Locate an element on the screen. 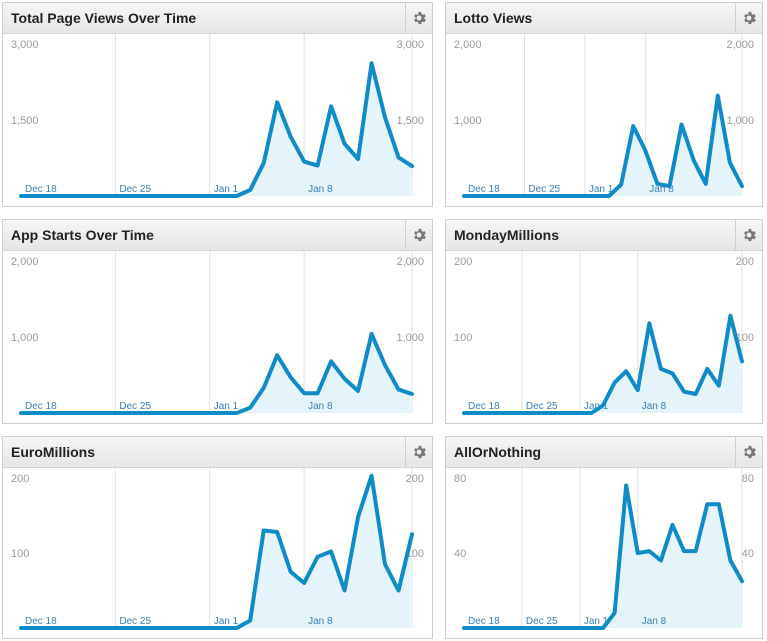 The height and width of the screenshot is (641, 767). chart-title: MondayMillions is located at coordinates (506, 235).